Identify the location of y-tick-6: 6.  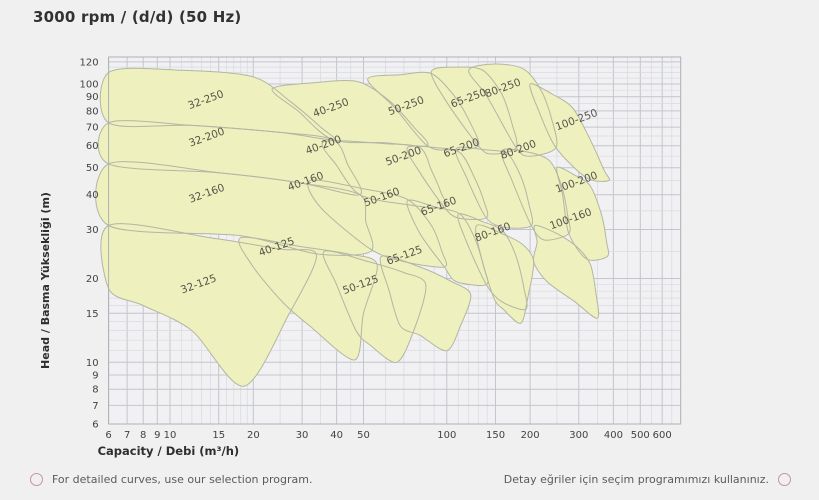
(95, 425).